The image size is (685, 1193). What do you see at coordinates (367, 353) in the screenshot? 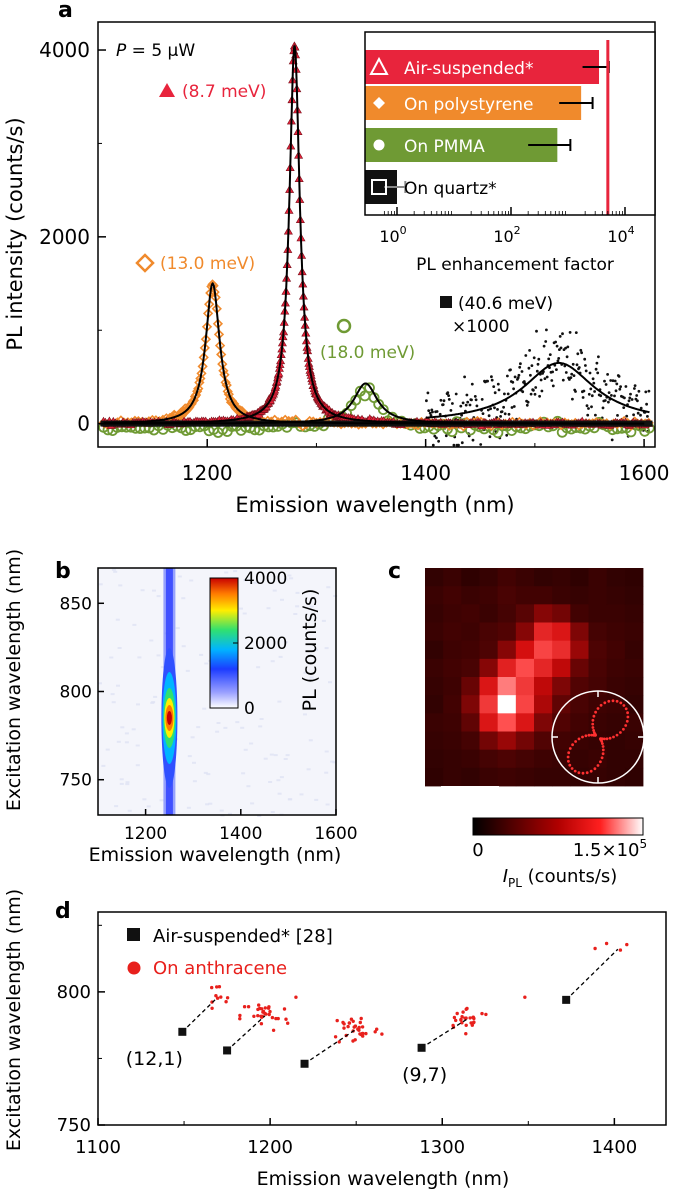
I see `pmma-fwhm-label: (18.0 meV)` at bounding box center [367, 353].